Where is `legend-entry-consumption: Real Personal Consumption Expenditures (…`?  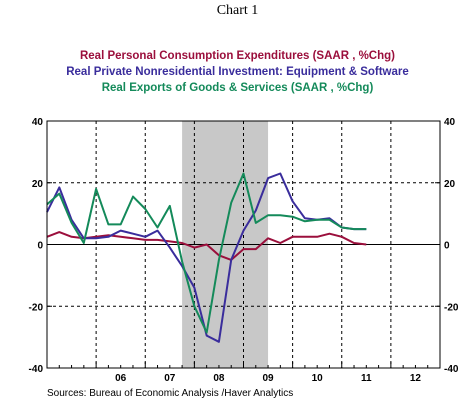
legend-entry-consumption: Real Personal Consumption Expenditures (… is located at coordinates (237, 56).